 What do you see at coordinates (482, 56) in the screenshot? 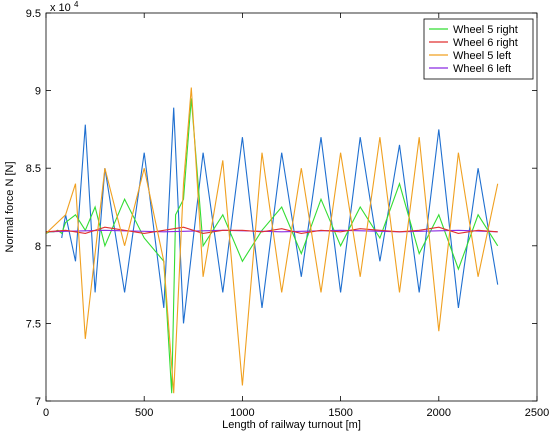
I see `legend-entry: Wheel 5 left` at bounding box center [482, 56].